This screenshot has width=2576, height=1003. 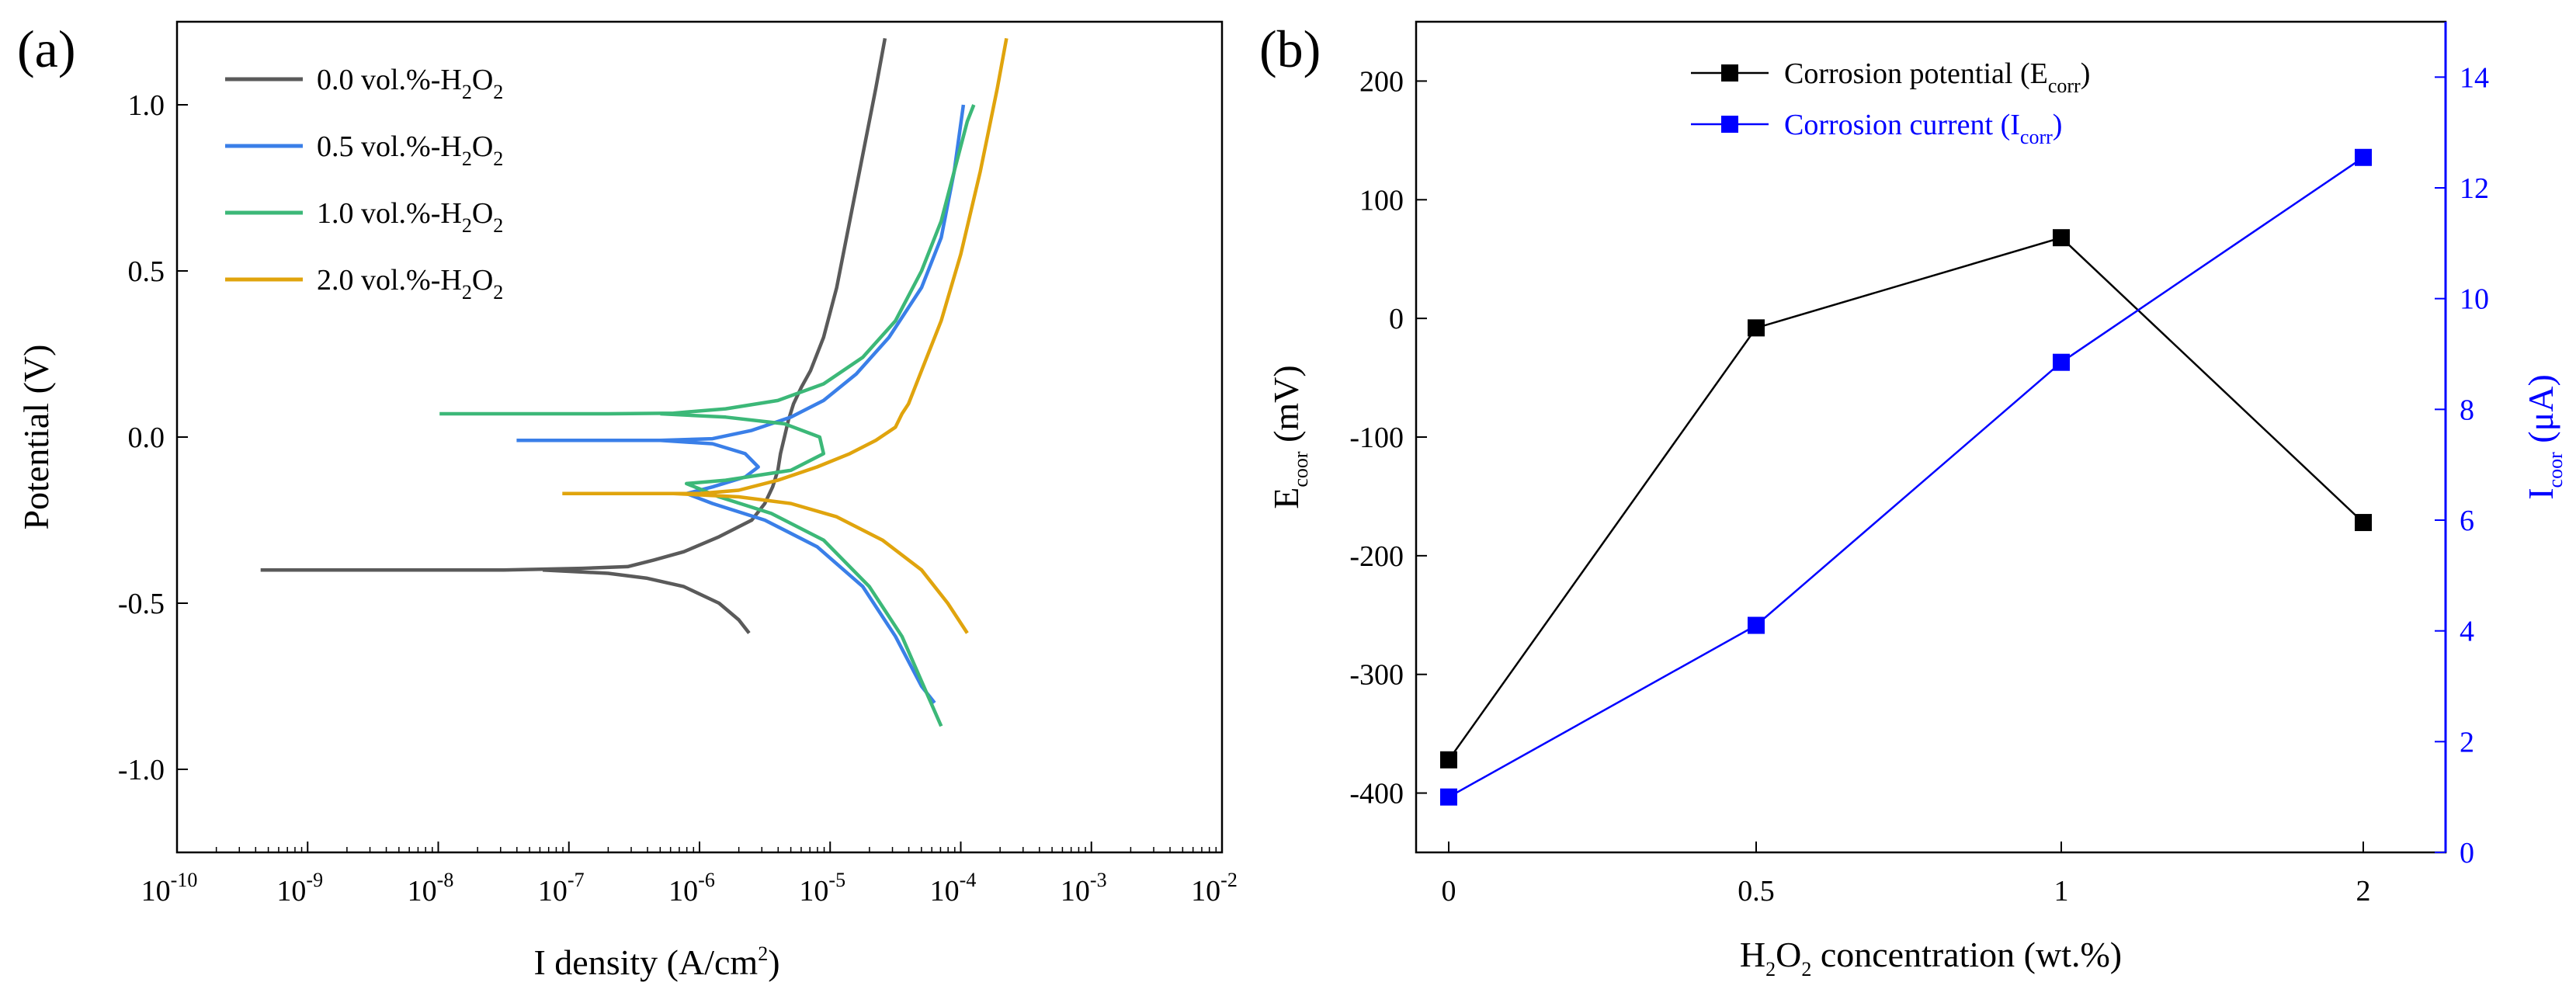 I want to click on panel-b-y2-tick-label: 0, so click(x=2467, y=853).